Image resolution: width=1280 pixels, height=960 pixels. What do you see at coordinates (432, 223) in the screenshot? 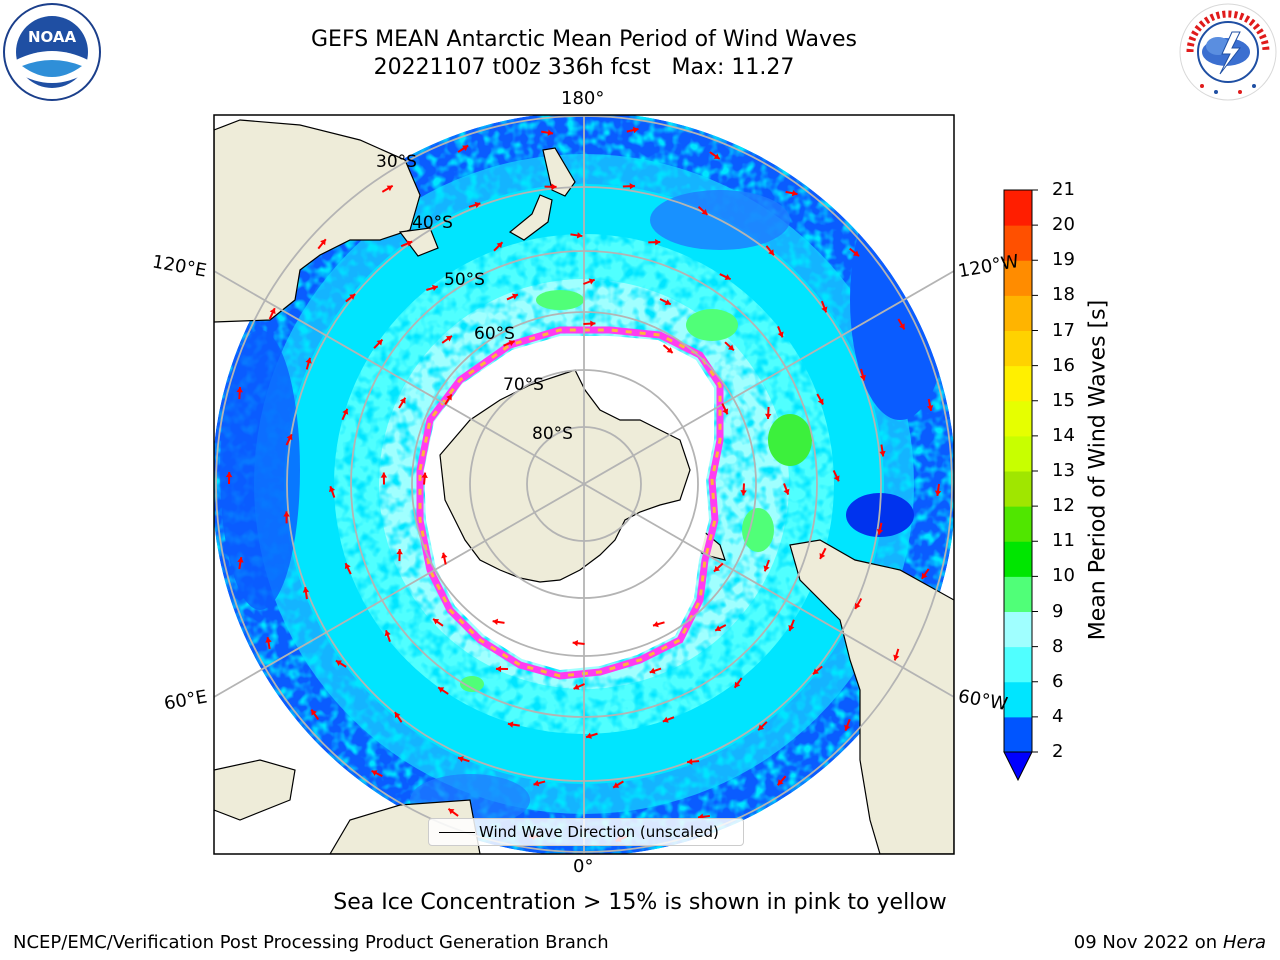
I see `lat-label-40s: 40°S` at bounding box center [432, 223].